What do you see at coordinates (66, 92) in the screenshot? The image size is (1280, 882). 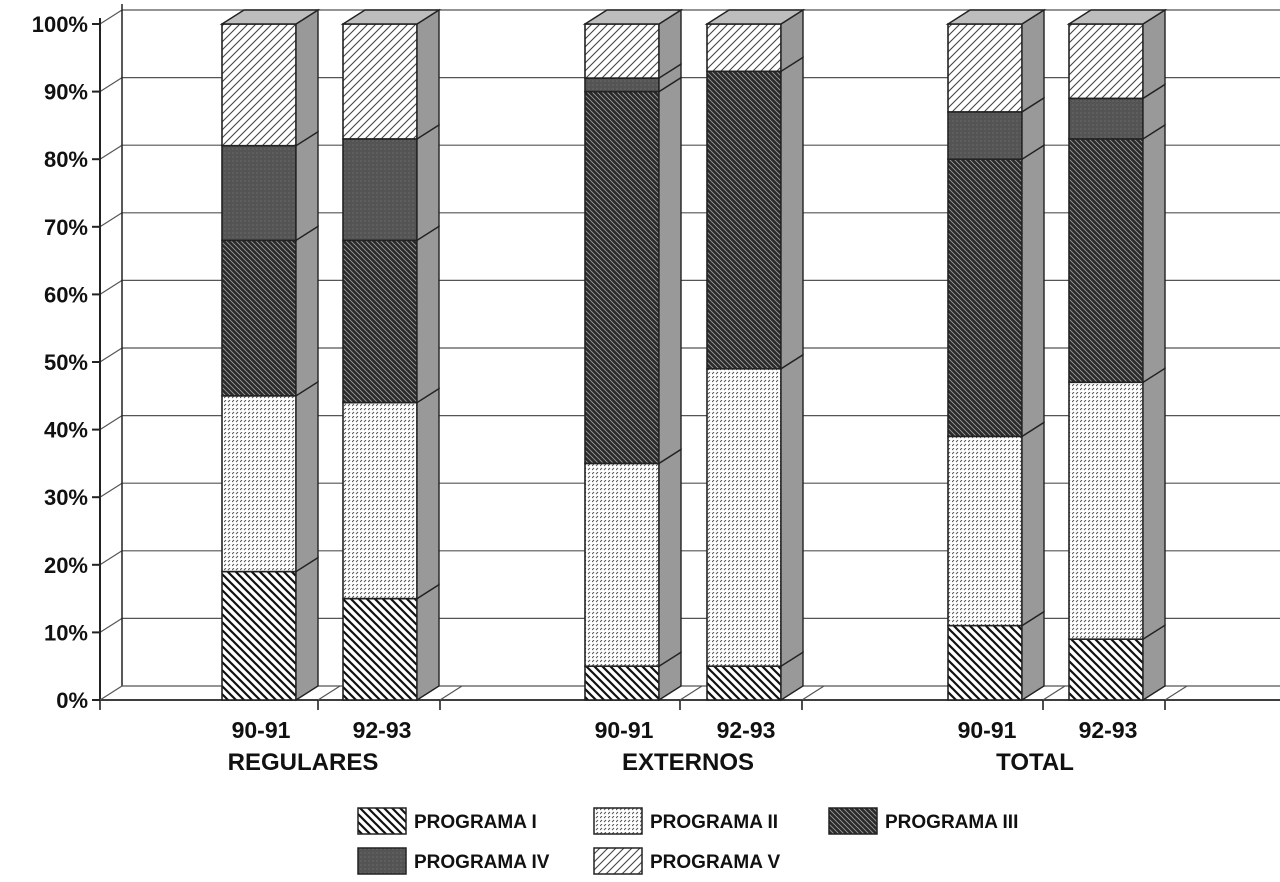 I see `y-tick-label: 90%` at bounding box center [66, 92].